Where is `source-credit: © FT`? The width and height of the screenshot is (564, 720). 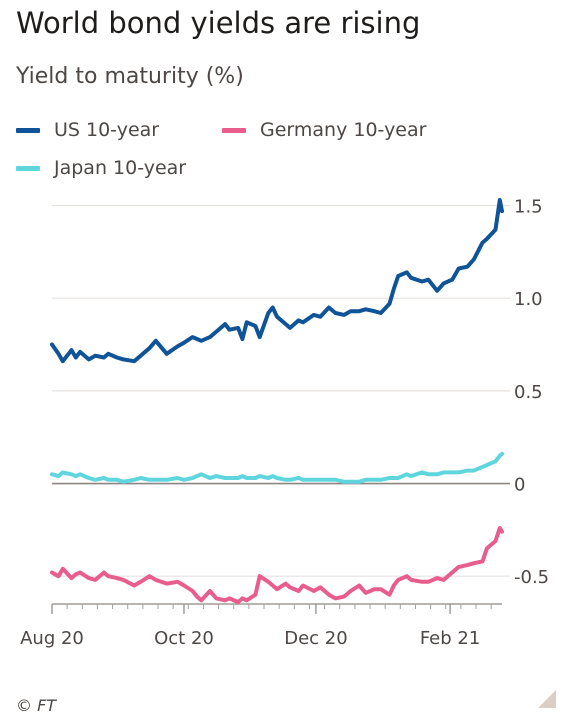
source-credit: © FT is located at coordinates (36, 705).